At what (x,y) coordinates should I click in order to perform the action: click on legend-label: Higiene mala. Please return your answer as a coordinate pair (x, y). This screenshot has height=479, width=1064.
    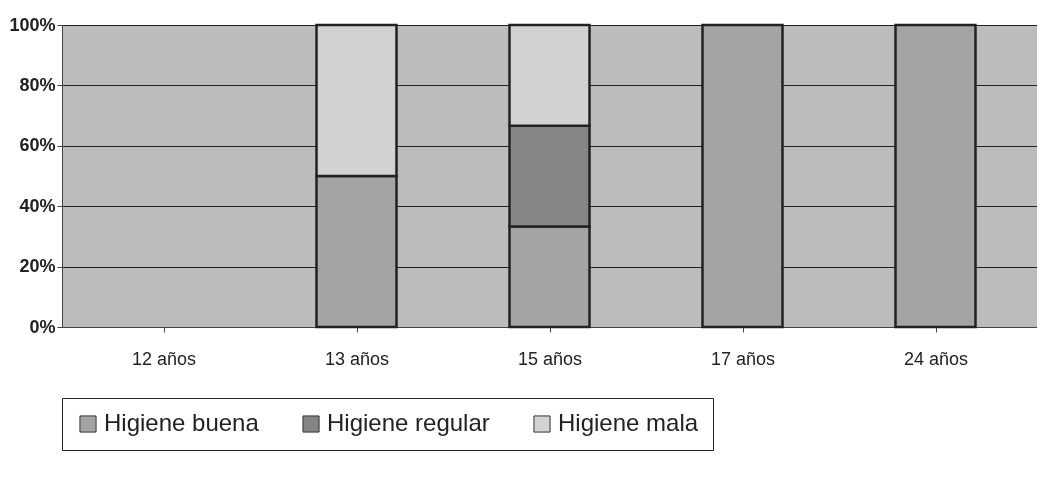
    Looking at the image, I should click on (628, 422).